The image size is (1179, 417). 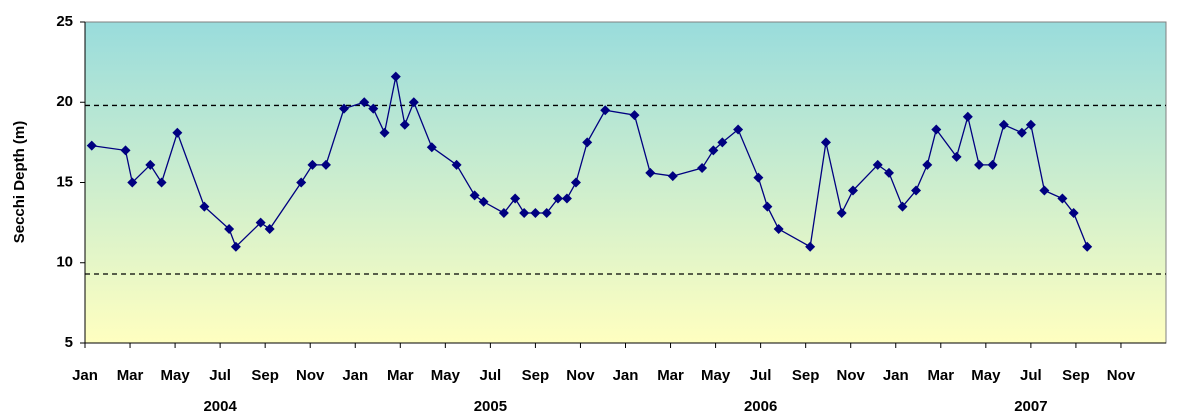 What do you see at coordinates (69, 342) in the screenshot?
I see `y-tick-label: 5` at bounding box center [69, 342].